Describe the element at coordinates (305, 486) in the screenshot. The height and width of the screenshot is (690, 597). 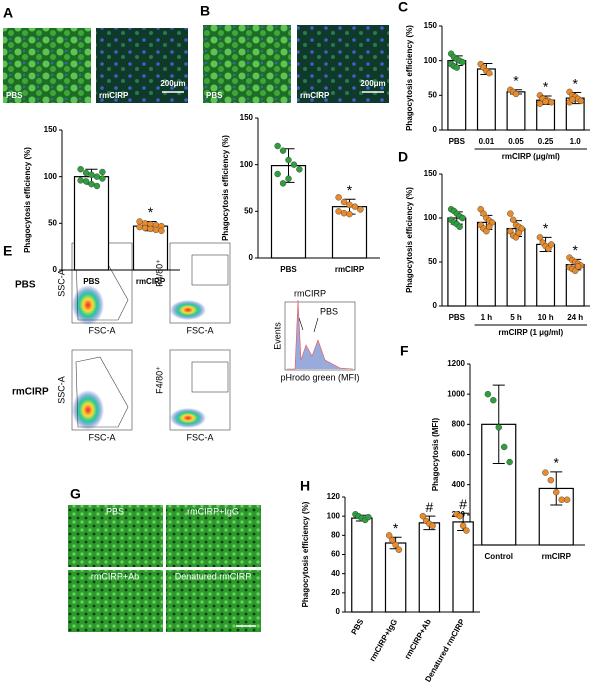
I see `panel-label: H` at that location.